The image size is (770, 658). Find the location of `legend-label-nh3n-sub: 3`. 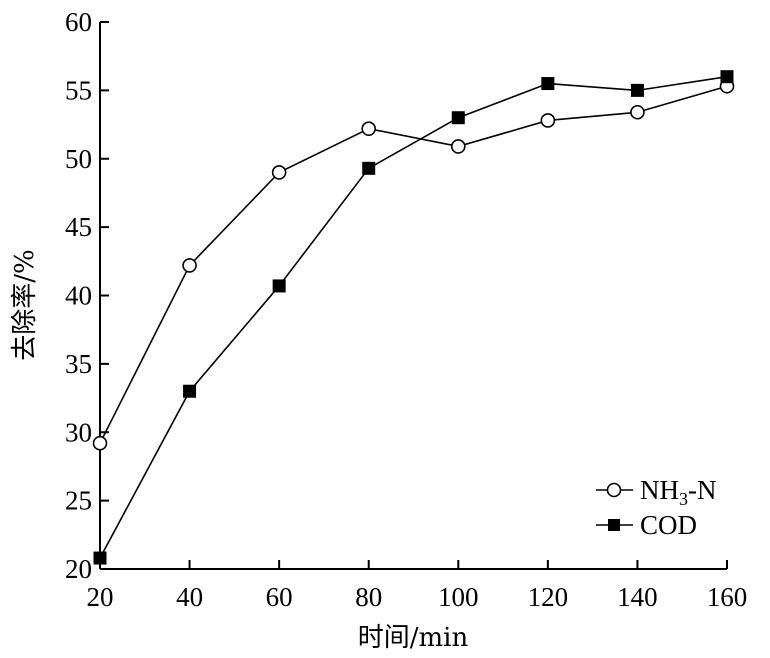

legend-label-nh3n-sub: 3 is located at coordinates (683, 499).